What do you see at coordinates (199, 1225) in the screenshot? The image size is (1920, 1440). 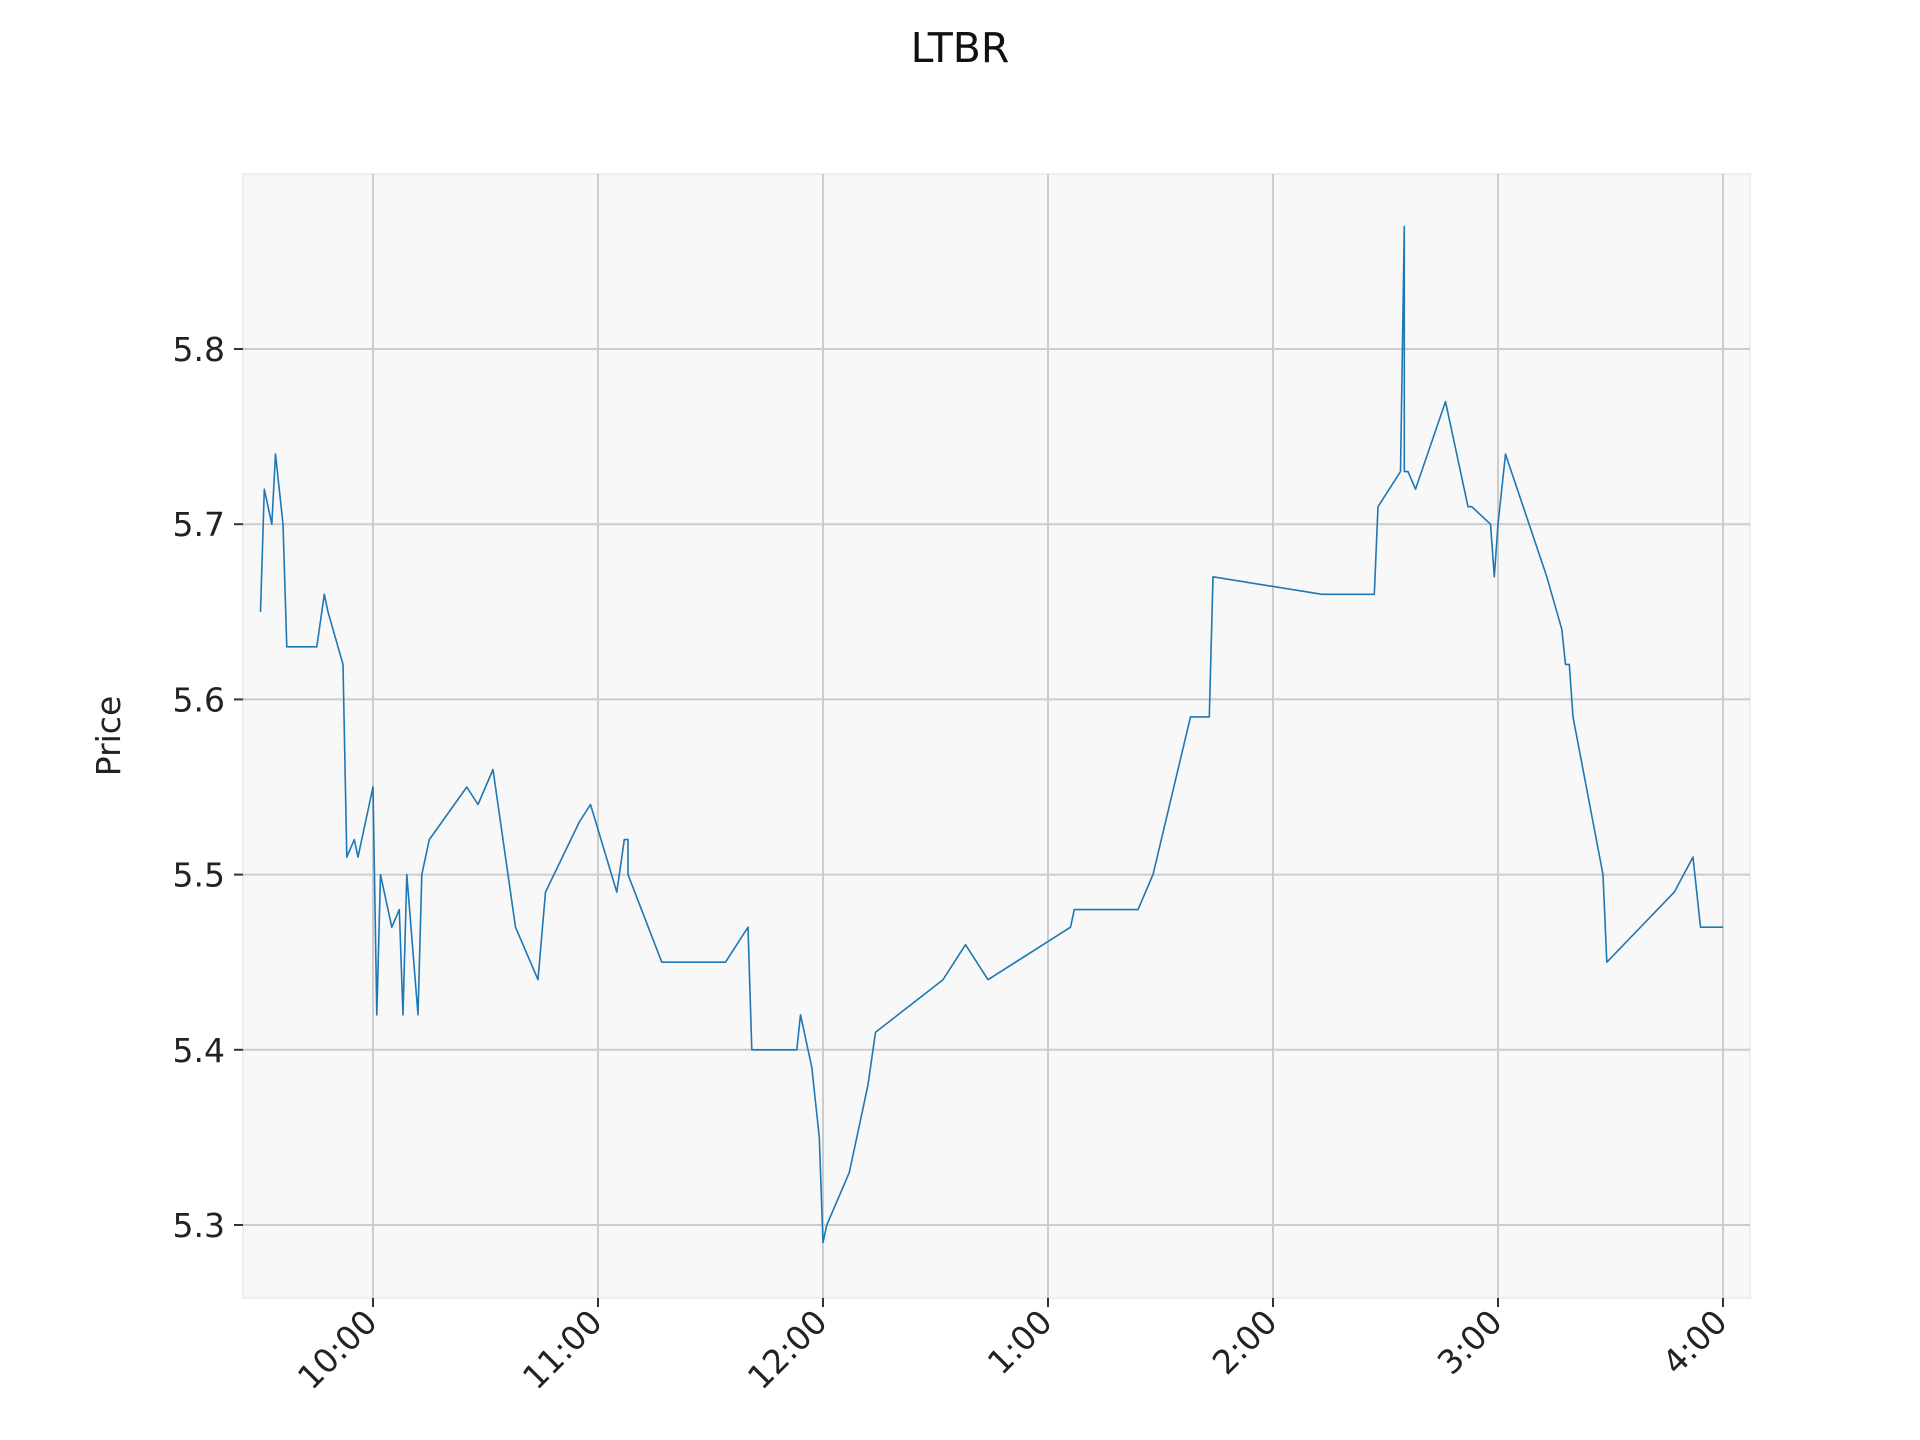 I see `y-tick-label: 5.3` at bounding box center [199, 1225].